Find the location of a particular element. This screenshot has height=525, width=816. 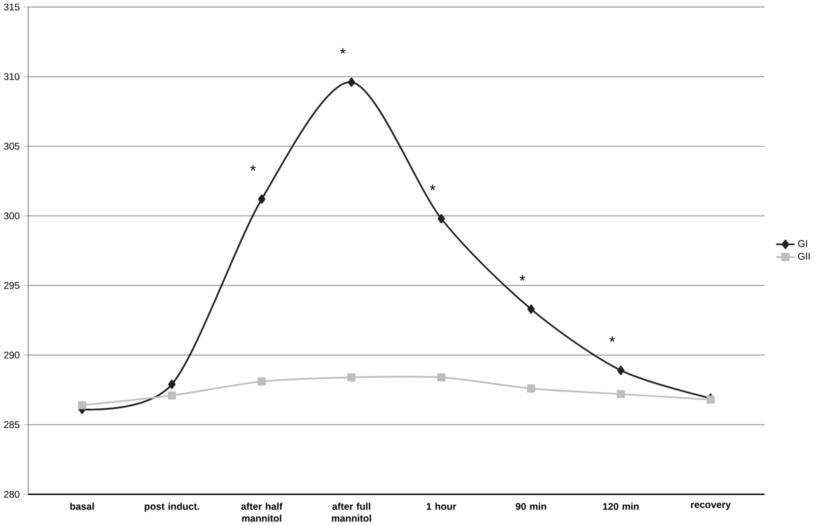

y-tick-label: 310 is located at coordinates (12, 76).